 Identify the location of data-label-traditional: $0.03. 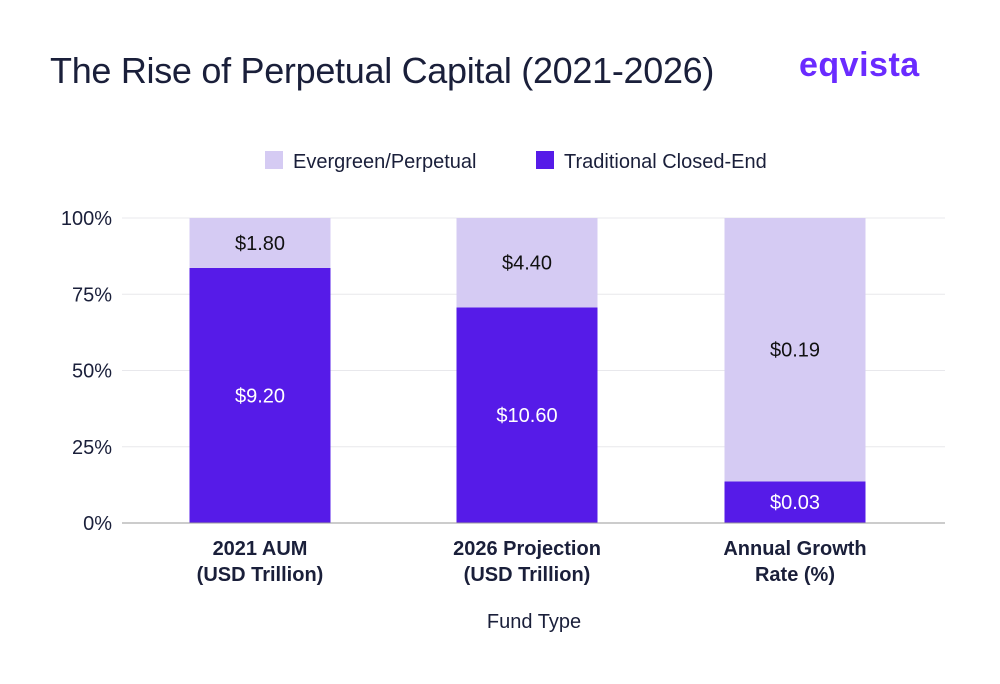
(795, 503).